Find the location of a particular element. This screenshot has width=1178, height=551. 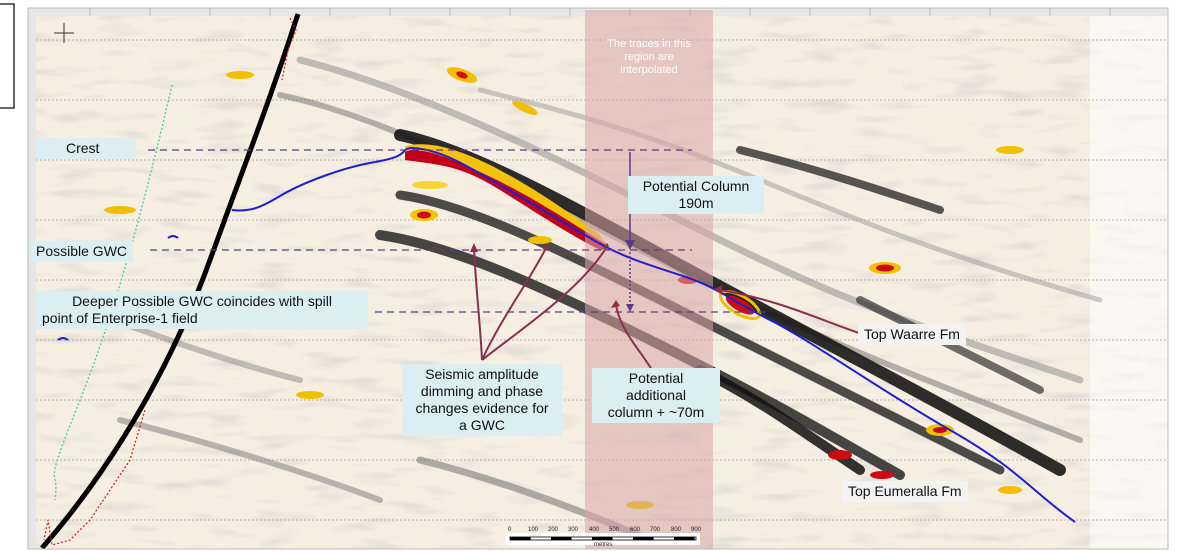

additional-callout-arrow is located at coordinates (634, 337).